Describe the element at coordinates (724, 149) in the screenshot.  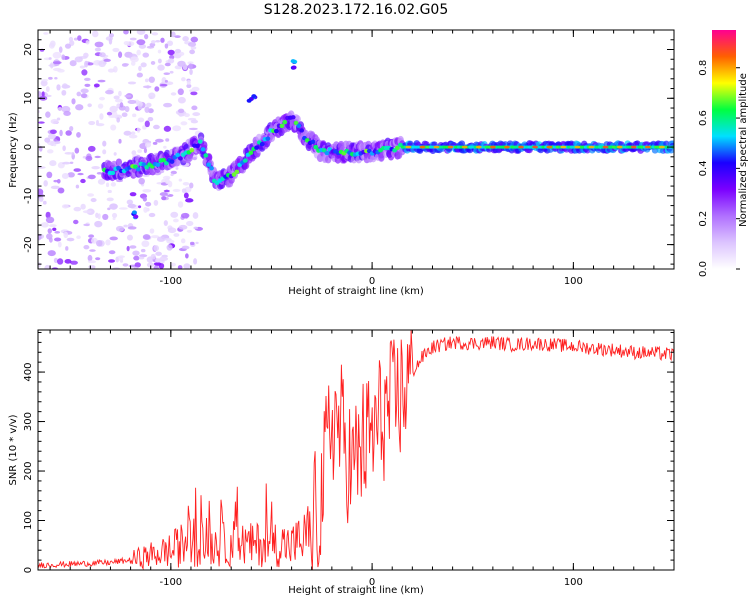
I see `colorbar-gradient` at that location.